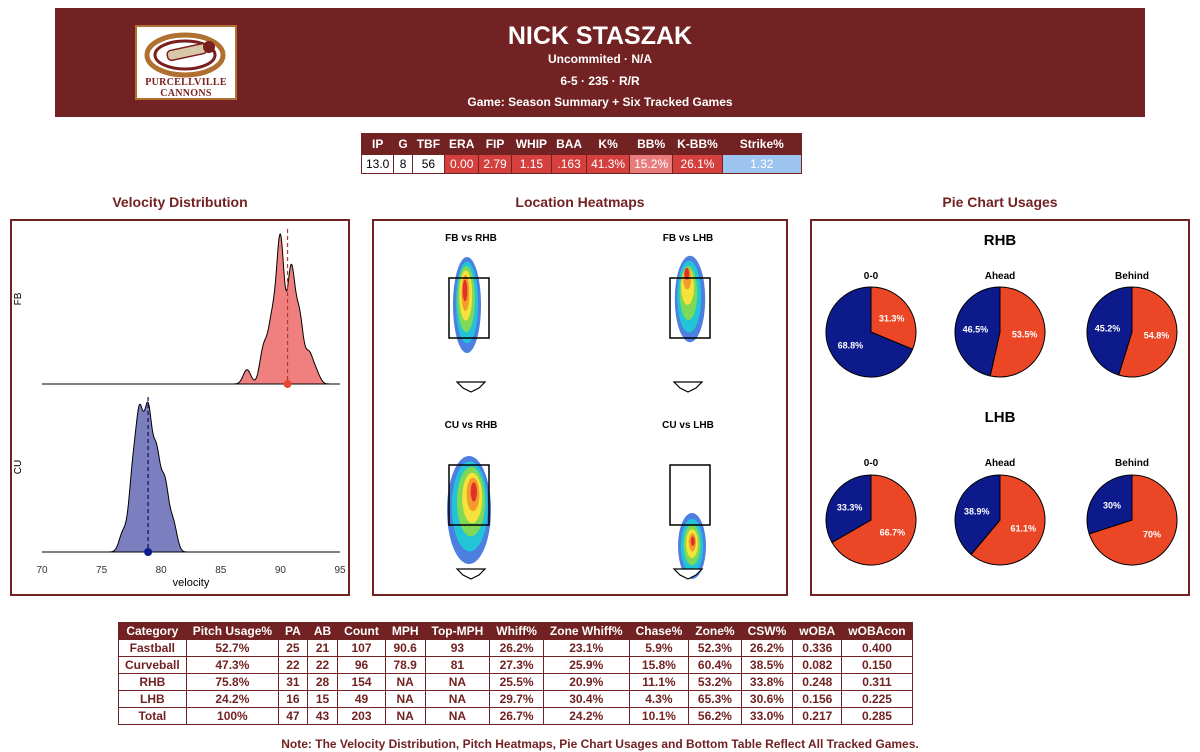 The width and height of the screenshot is (1200, 752). I want to click on stat-header-k-: K%, so click(608, 144).